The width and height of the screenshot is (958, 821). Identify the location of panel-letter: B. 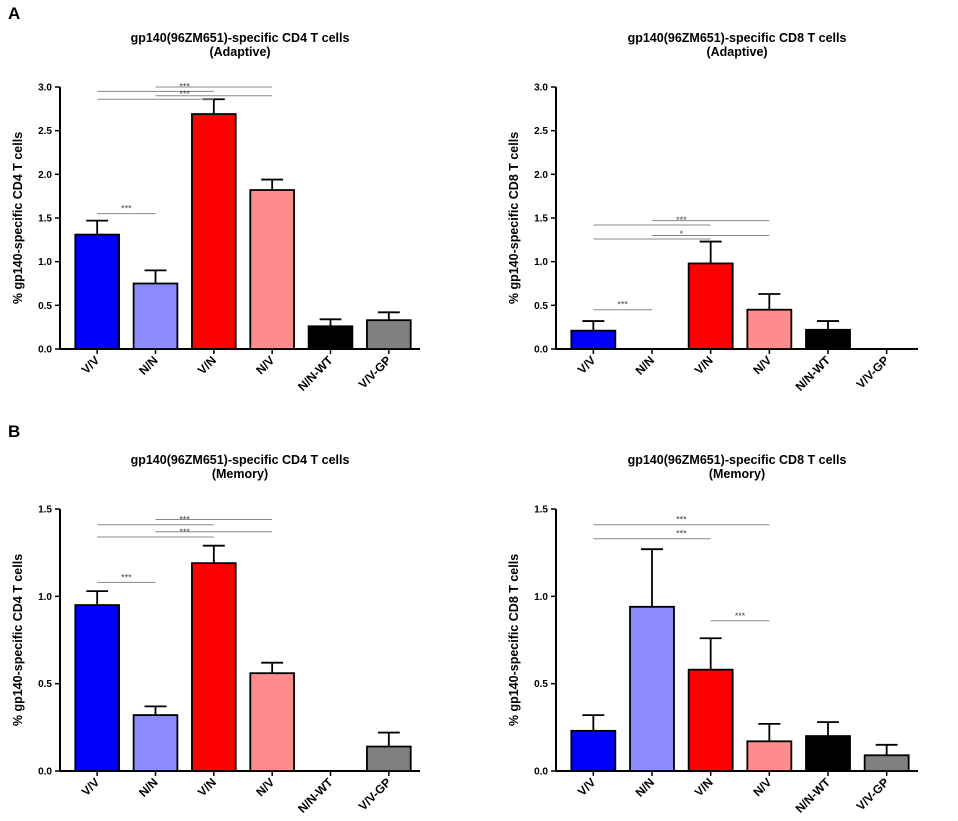
(14, 431).